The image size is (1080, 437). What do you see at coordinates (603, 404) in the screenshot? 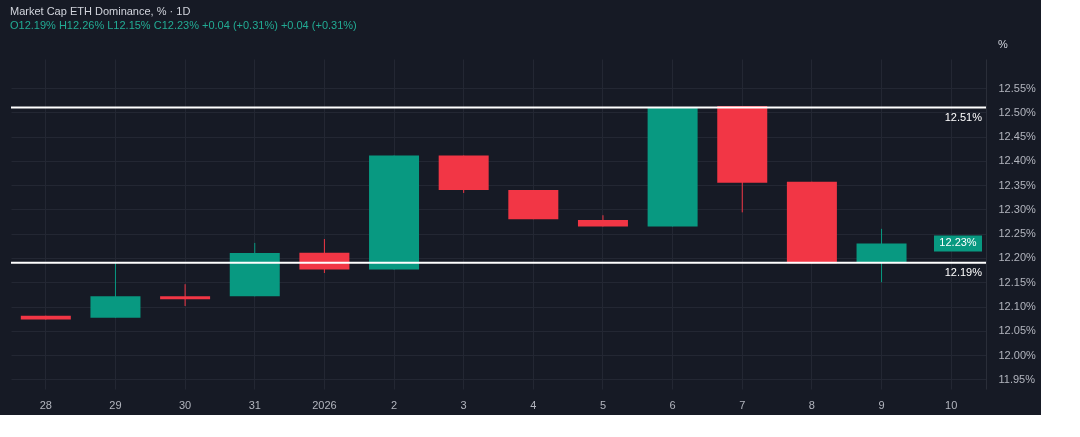
I see `x-tick-label: 5` at bounding box center [603, 404].